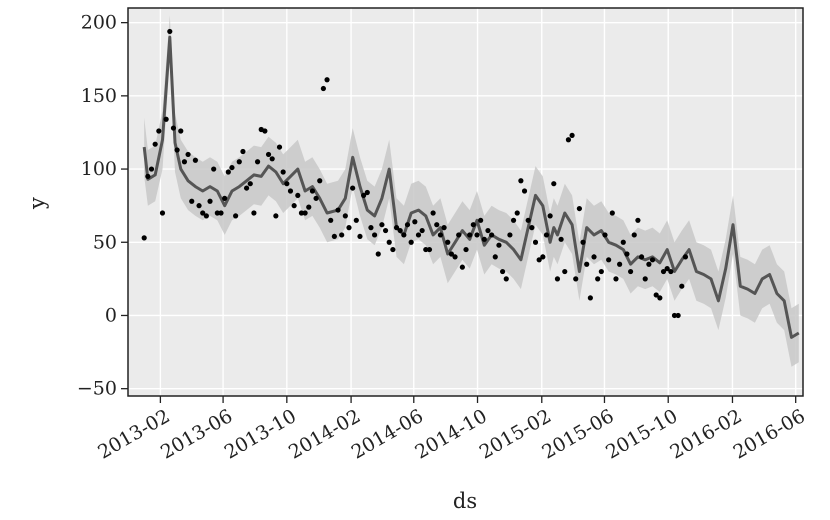 The image size is (830, 520). I want to click on x-tick-label: 2014-06, so click(387, 434).